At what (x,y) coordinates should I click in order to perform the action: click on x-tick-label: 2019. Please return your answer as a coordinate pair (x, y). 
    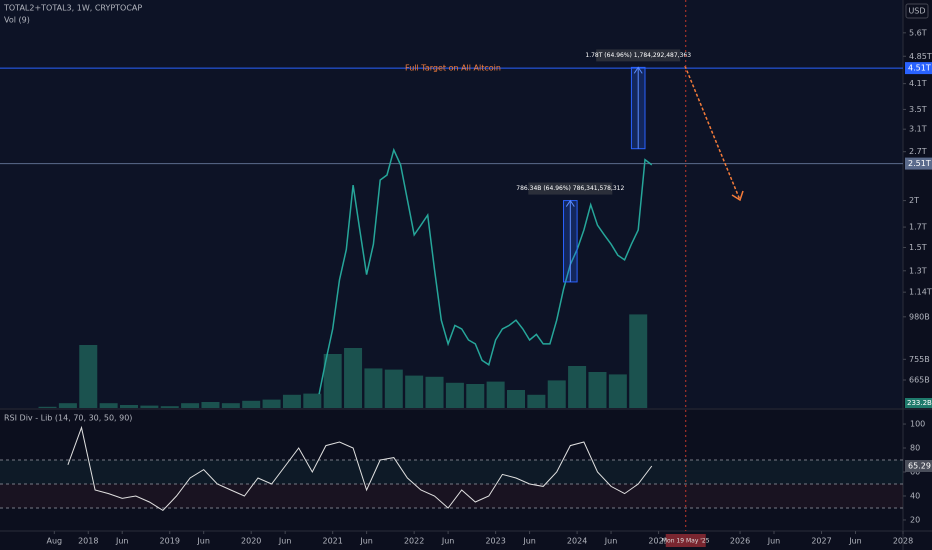
    Looking at the image, I should click on (170, 541).